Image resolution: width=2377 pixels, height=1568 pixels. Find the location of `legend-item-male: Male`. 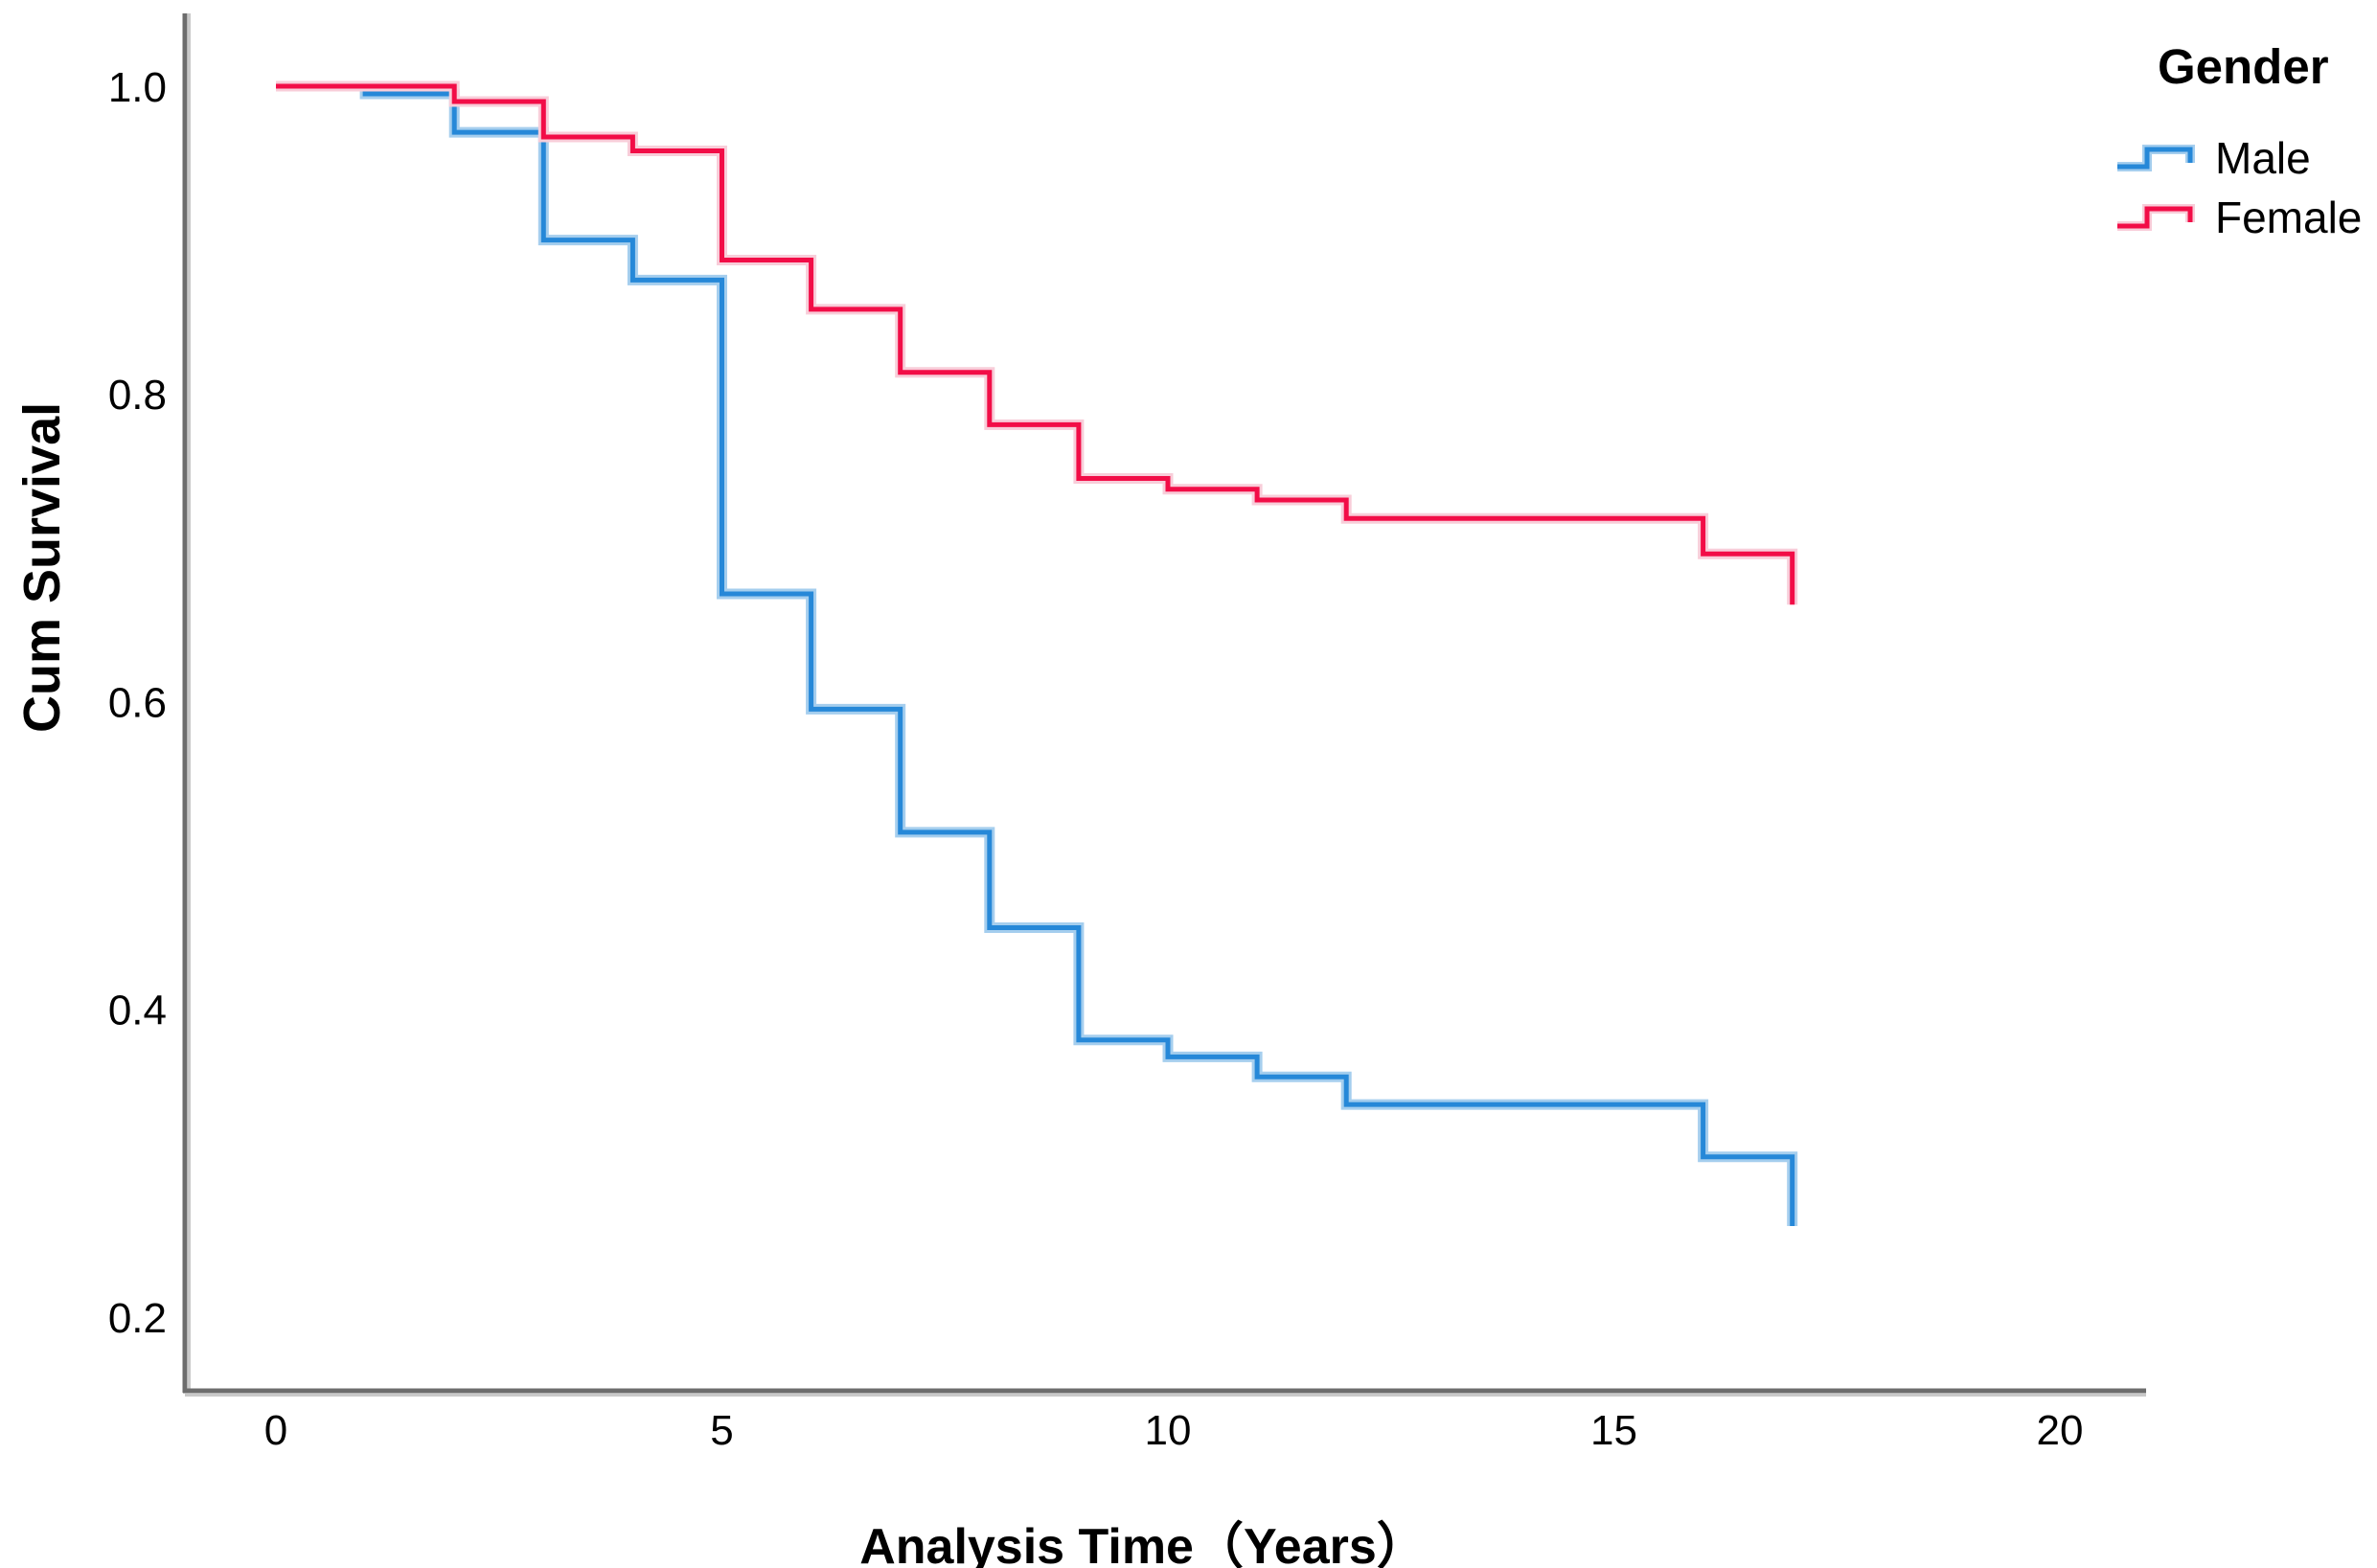

legend-item-male: Male is located at coordinates (2238, 158).